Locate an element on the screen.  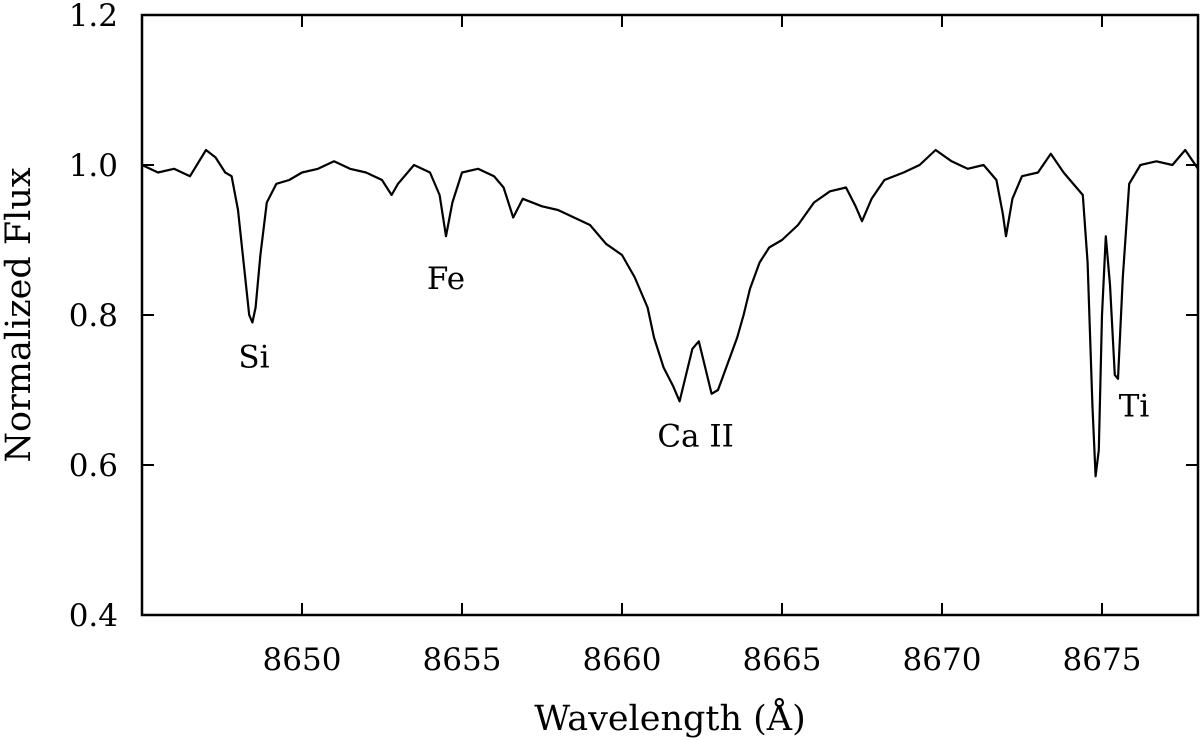
annotation-label: Fe is located at coordinates (446, 279).